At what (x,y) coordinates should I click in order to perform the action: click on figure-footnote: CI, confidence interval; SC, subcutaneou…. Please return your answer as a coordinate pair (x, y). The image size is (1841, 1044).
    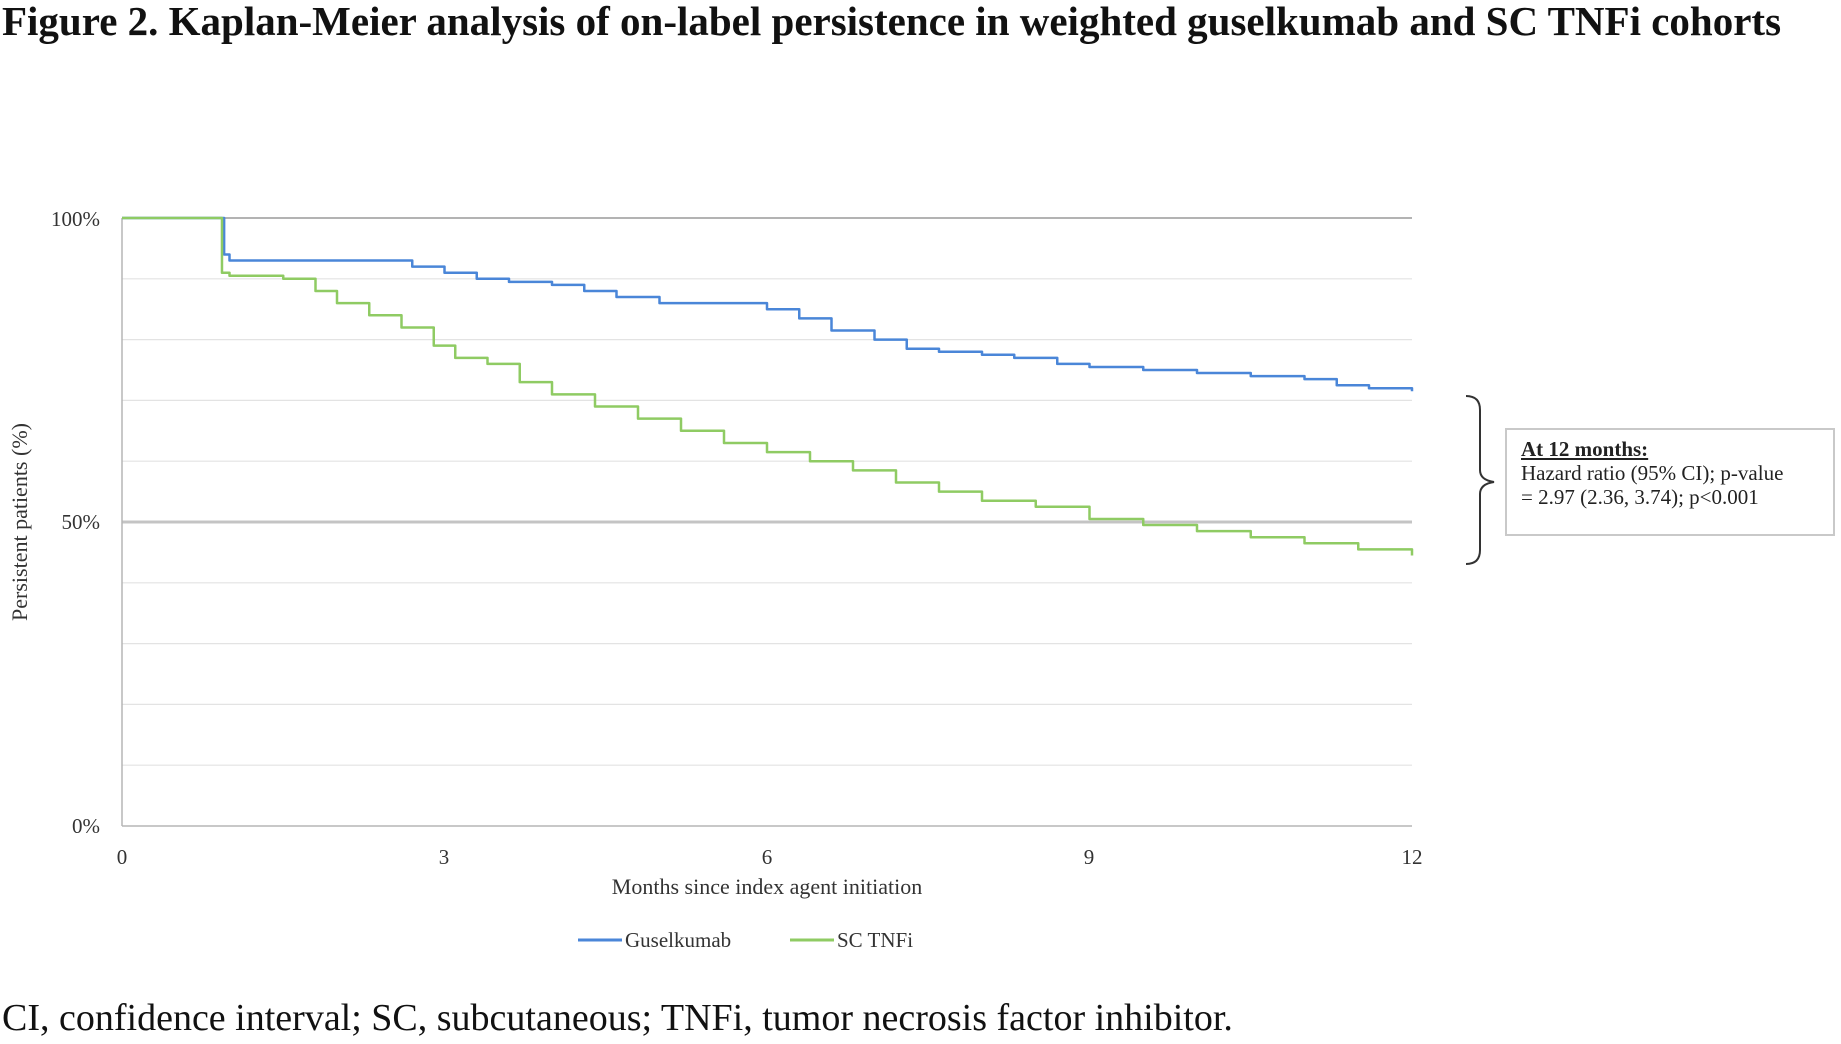
    Looking at the image, I should click on (617, 1018).